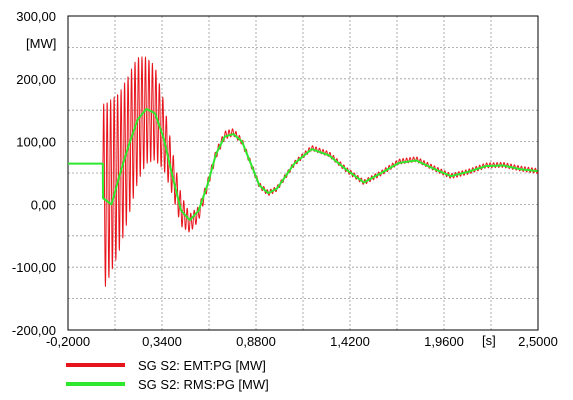 The height and width of the screenshot is (400, 573). I want to click on y-tick-label: -200,00, so click(34, 330).